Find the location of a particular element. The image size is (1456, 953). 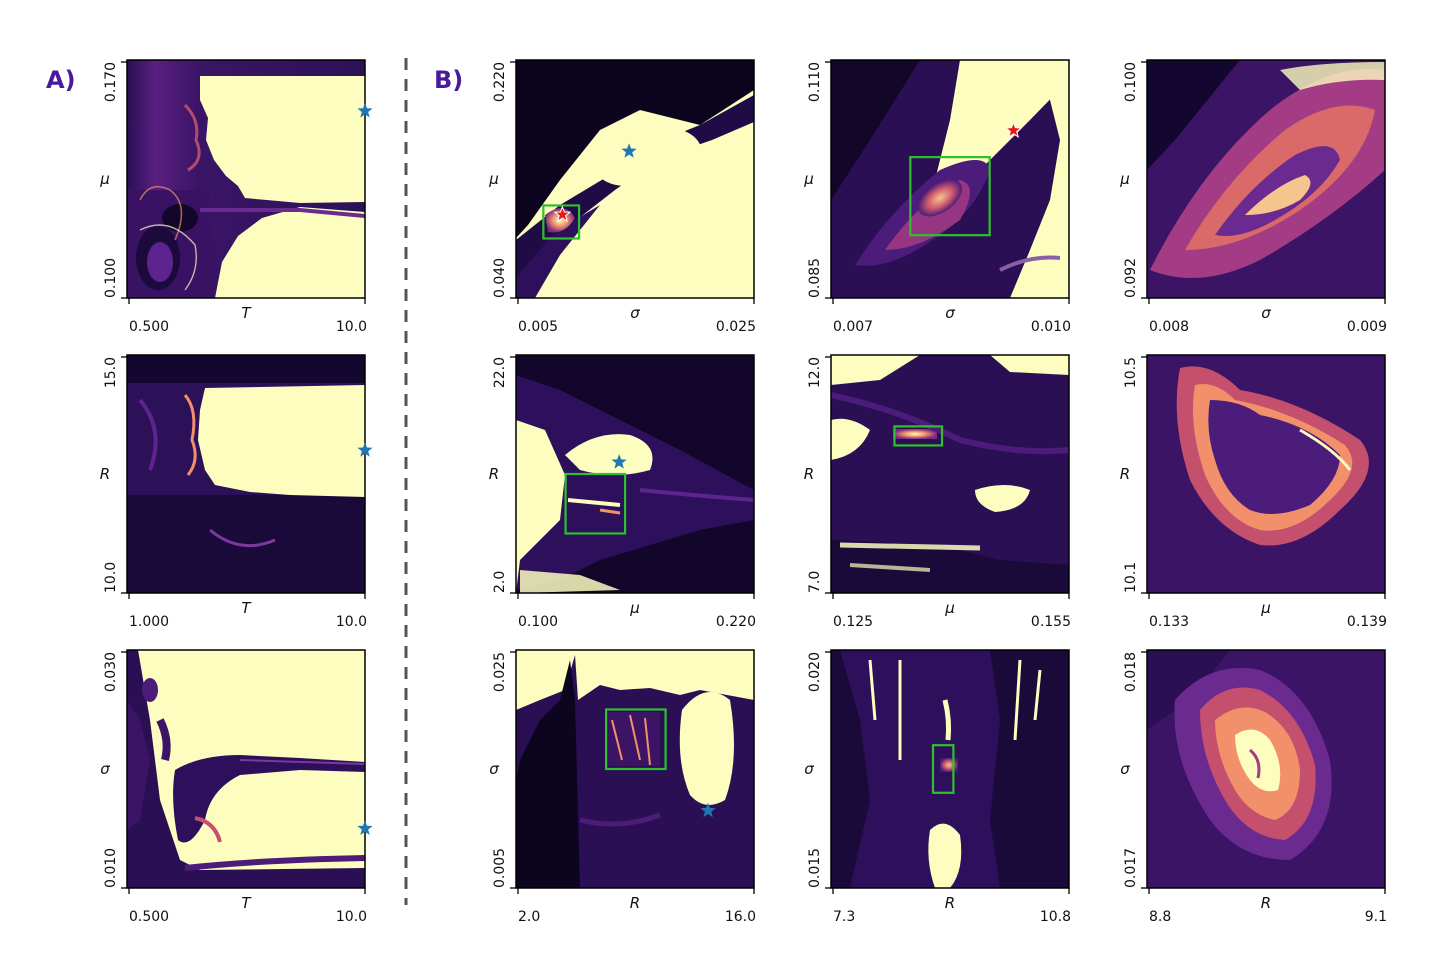

y-tick-label: 0.110 is located at coordinates (815, 82).